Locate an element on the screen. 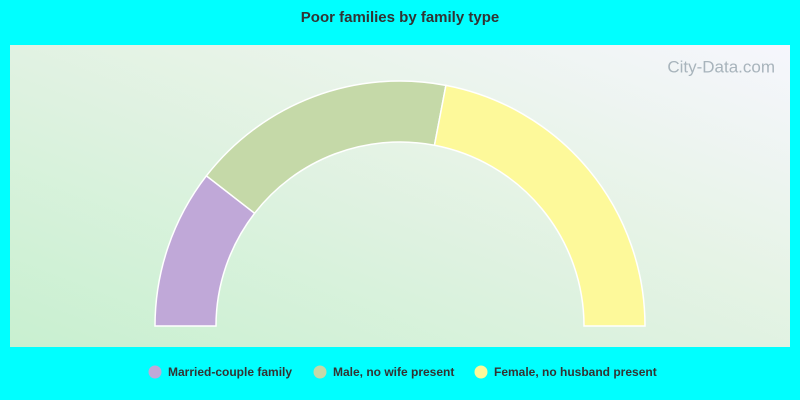  chart-title: Poor families by family type is located at coordinates (400, 17).